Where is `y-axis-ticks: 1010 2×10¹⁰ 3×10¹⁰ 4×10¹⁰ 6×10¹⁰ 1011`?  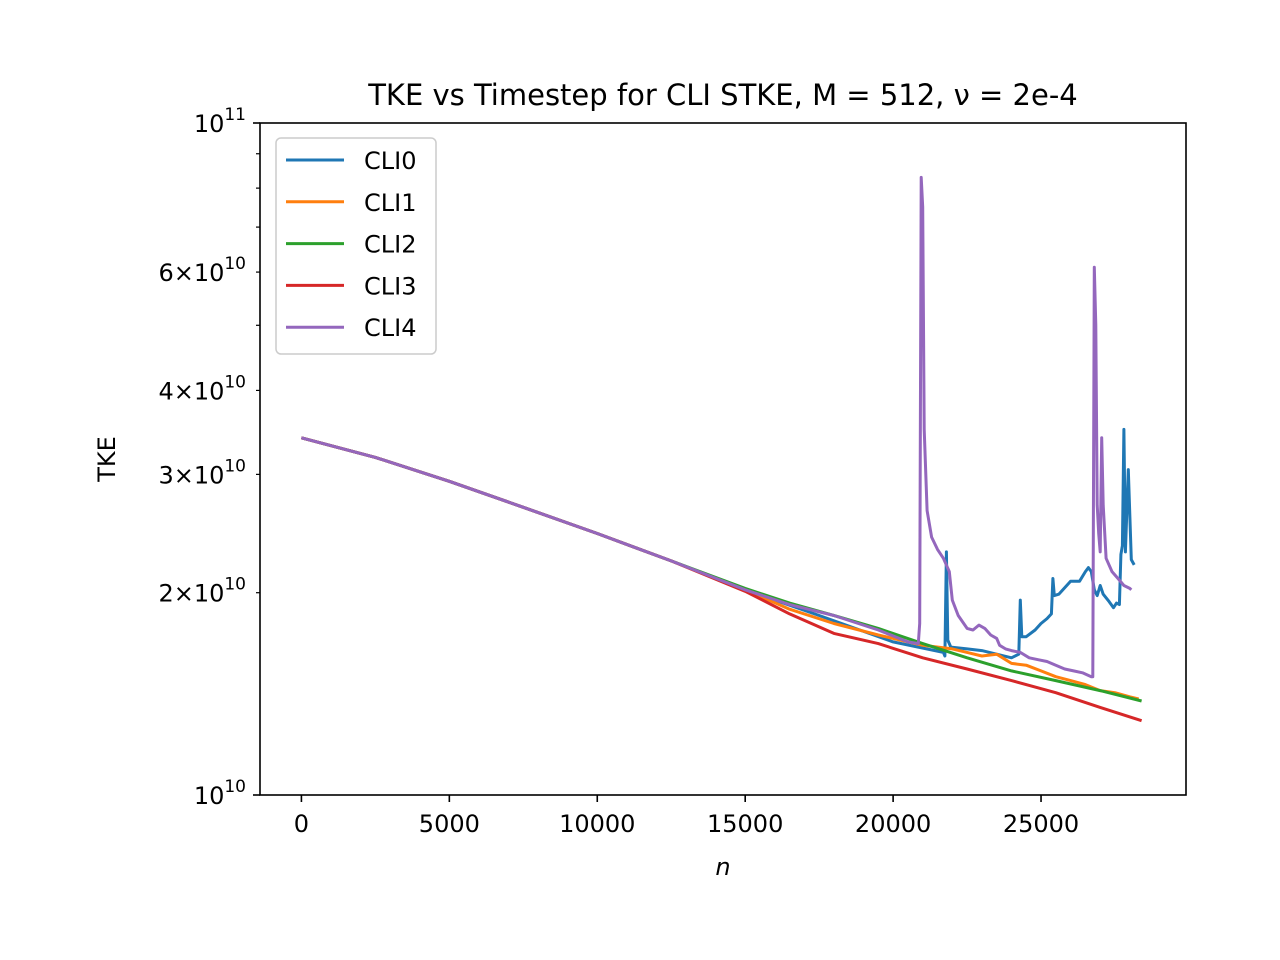 y-axis-ticks: 1010 2×10¹⁰ 3×10¹⁰ 4×10¹⁰ 6×10¹⁰ 1011 is located at coordinates (209, 457).